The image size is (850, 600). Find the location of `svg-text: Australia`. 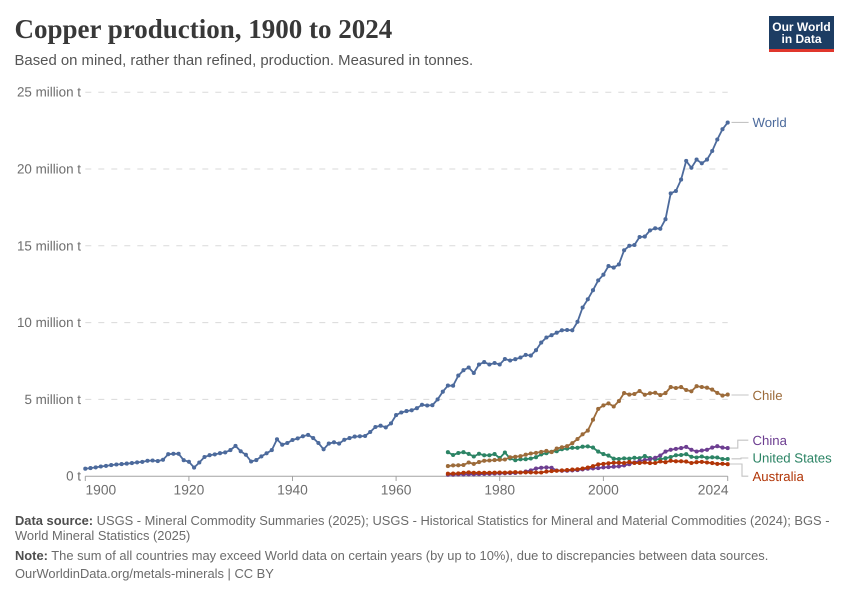

svg-text: Australia is located at coordinates (779, 476).